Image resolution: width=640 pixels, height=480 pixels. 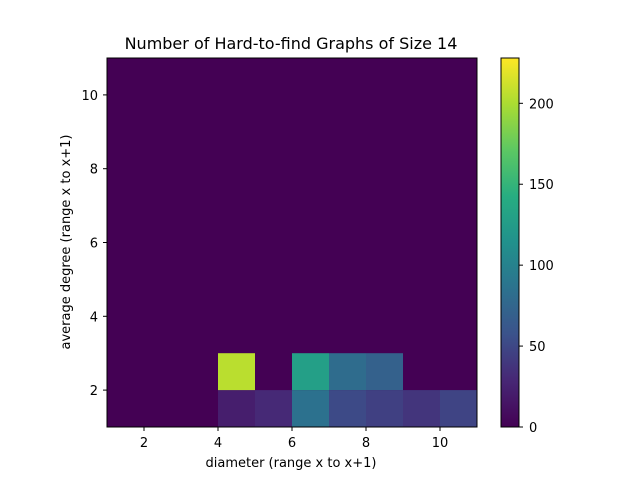 I want to click on colorbar-tick-label: 200, so click(x=541, y=104).